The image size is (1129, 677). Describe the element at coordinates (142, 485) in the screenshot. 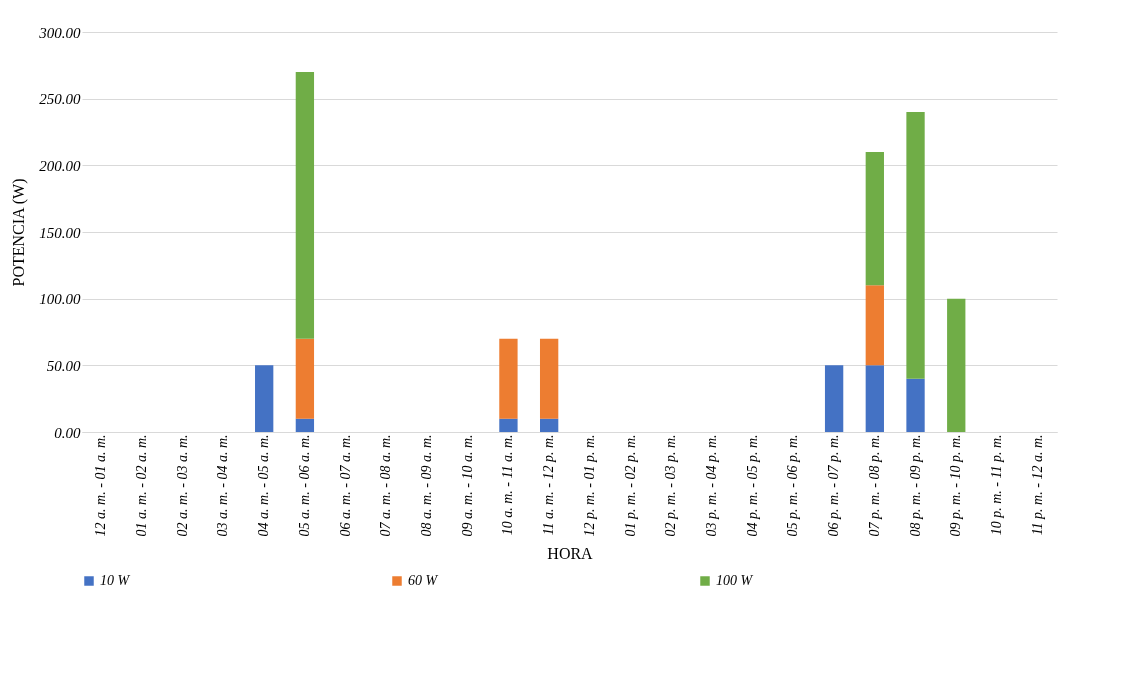

I see `x-tick-label: 01 a. m. - 02 a. m.` at that location.